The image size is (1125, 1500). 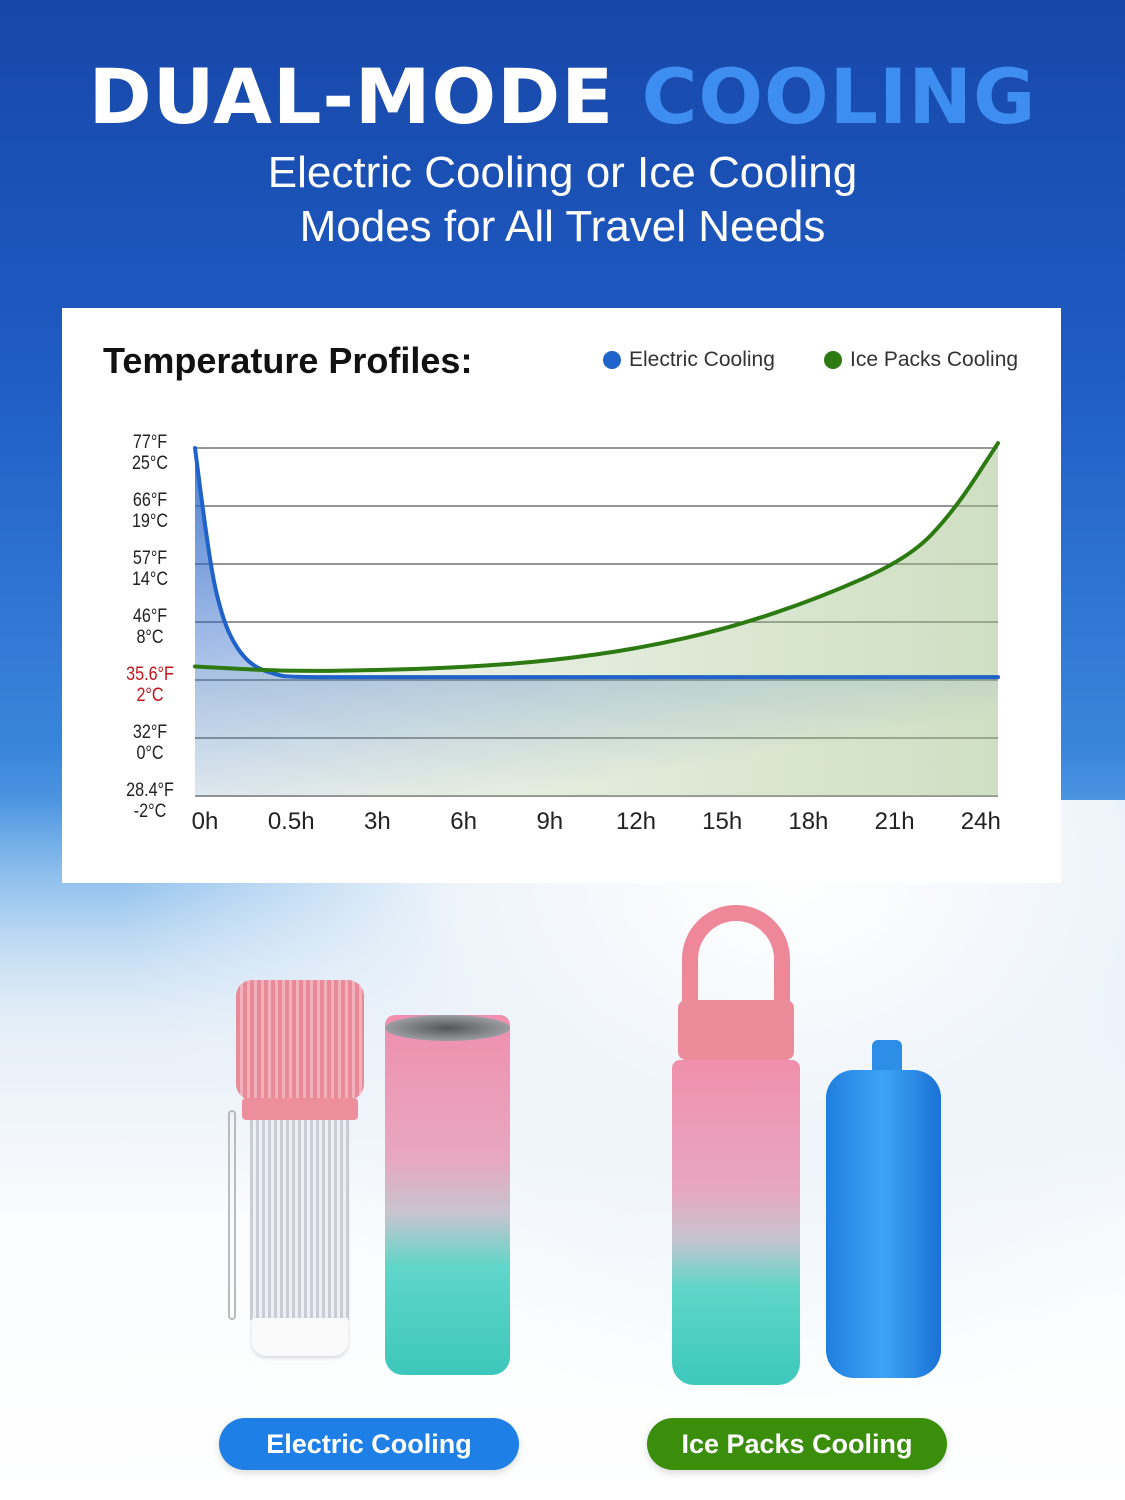 I want to click on y-tick-label: 46°F 8°C, so click(x=150, y=627).